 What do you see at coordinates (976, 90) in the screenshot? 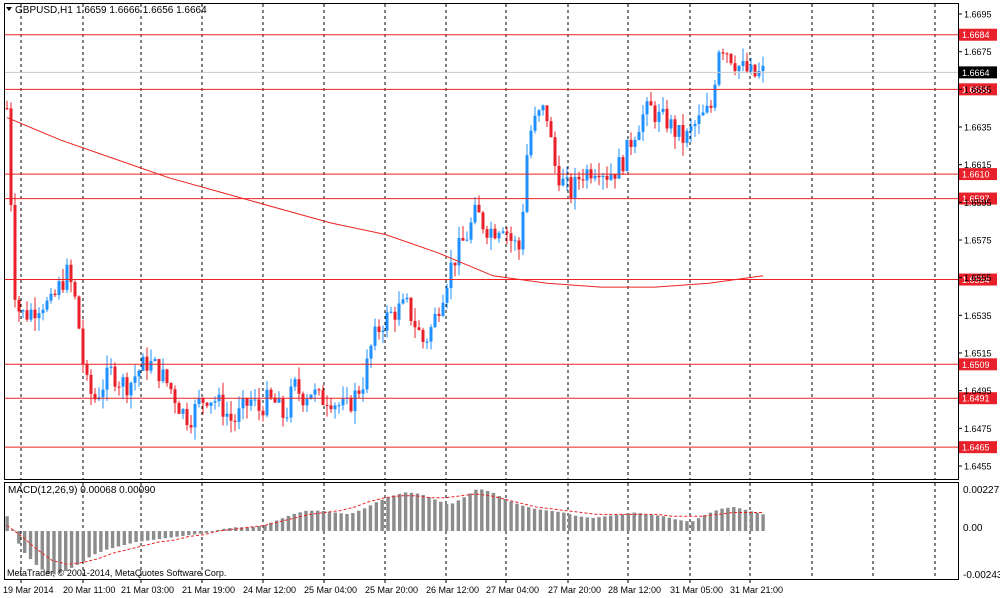
I see `level-label: 1.6655` at bounding box center [976, 90].